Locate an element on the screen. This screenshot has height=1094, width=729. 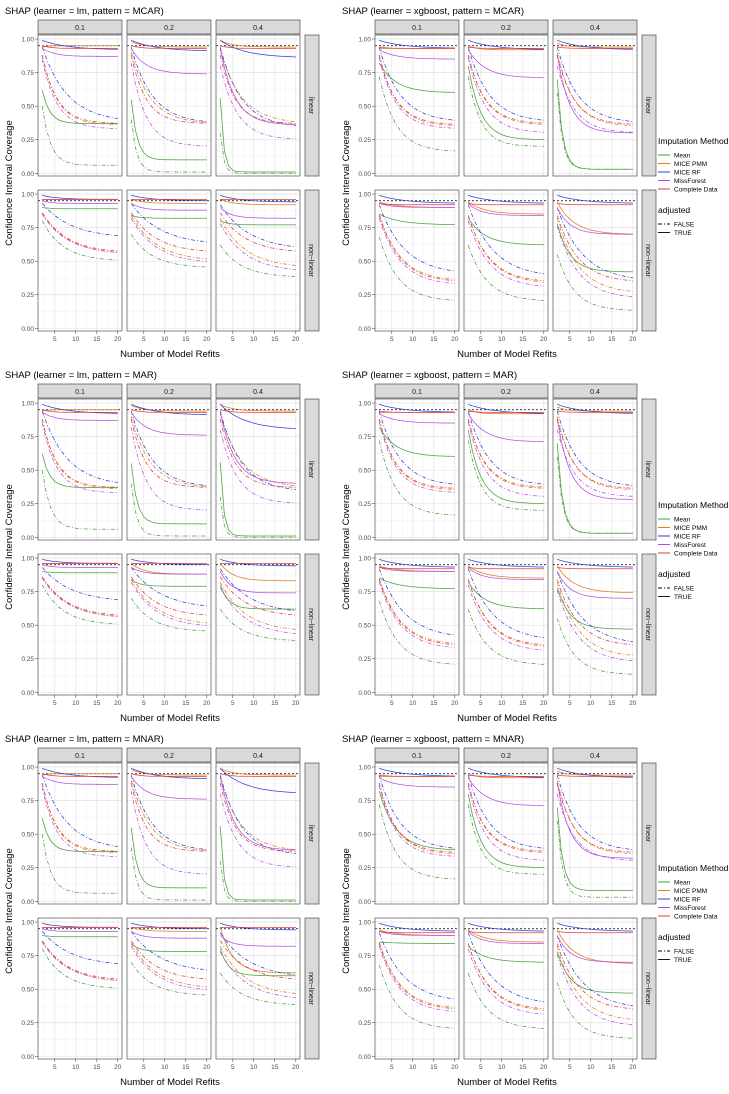
facet-strip-col-label: 0.1 is located at coordinates (417, 28).